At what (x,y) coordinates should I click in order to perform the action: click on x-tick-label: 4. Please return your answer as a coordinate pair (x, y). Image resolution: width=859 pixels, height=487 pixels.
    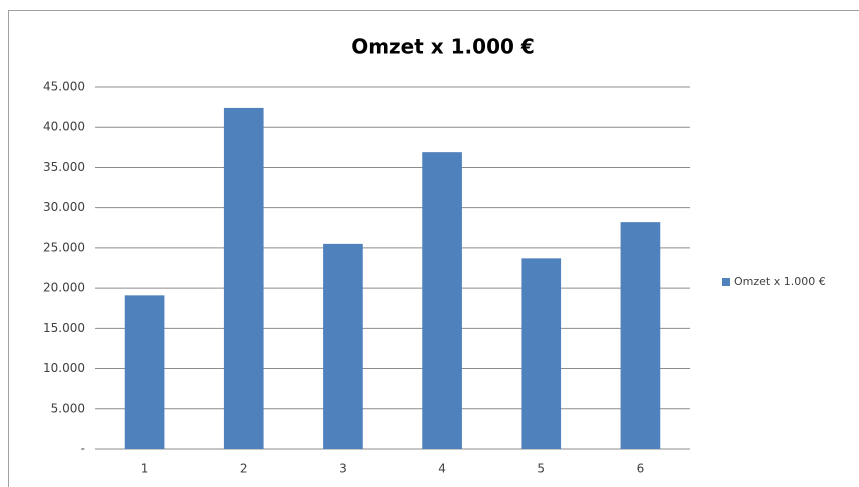
    Looking at the image, I should click on (442, 469).